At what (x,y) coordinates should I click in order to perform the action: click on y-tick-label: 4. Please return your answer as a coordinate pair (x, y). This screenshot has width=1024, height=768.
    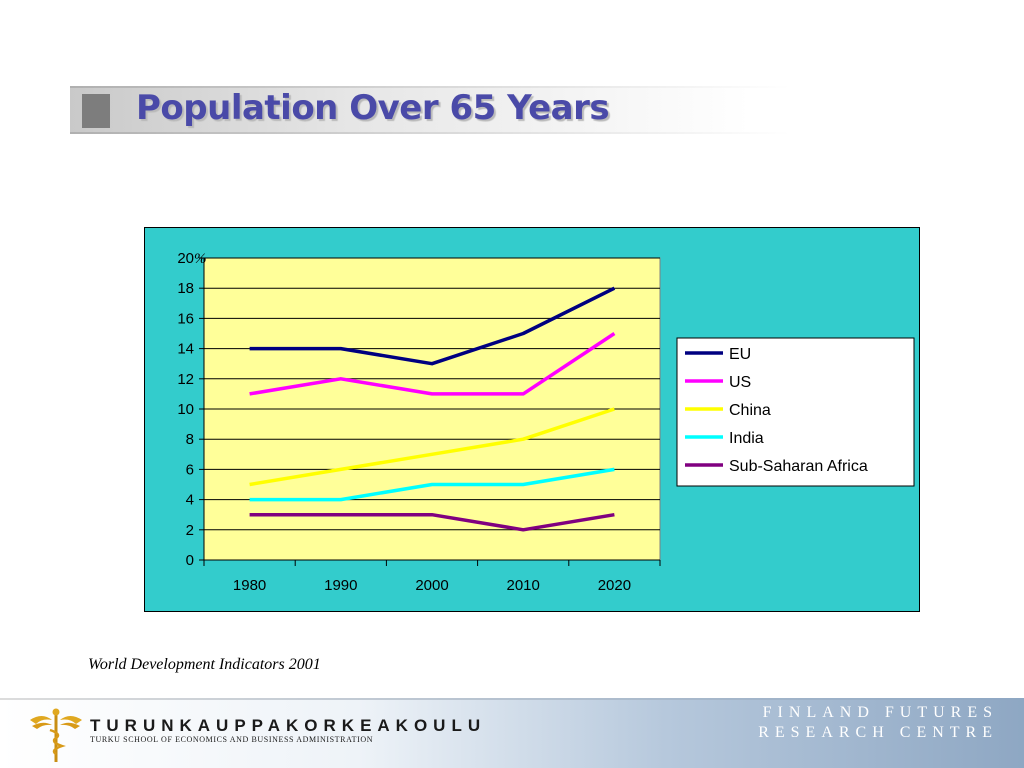
    Looking at the image, I should click on (190, 500).